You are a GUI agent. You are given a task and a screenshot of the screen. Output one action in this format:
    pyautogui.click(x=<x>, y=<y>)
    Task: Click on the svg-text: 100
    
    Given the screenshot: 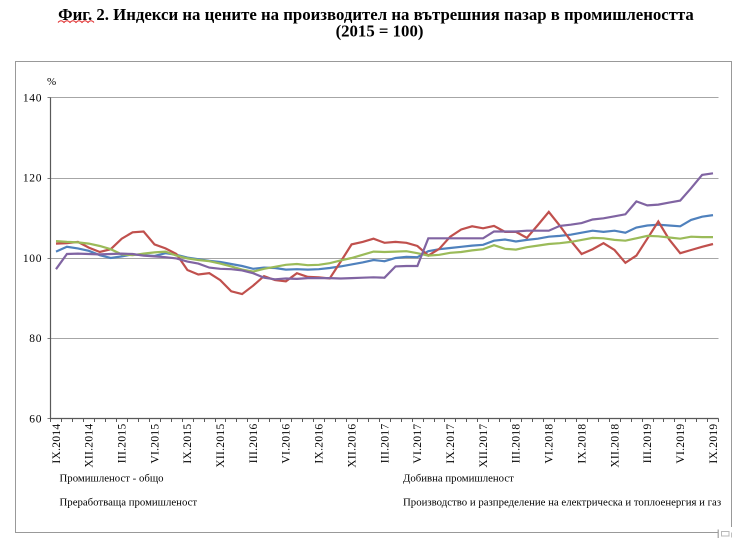 What is the action you would take?
    pyautogui.click(x=32, y=259)
    